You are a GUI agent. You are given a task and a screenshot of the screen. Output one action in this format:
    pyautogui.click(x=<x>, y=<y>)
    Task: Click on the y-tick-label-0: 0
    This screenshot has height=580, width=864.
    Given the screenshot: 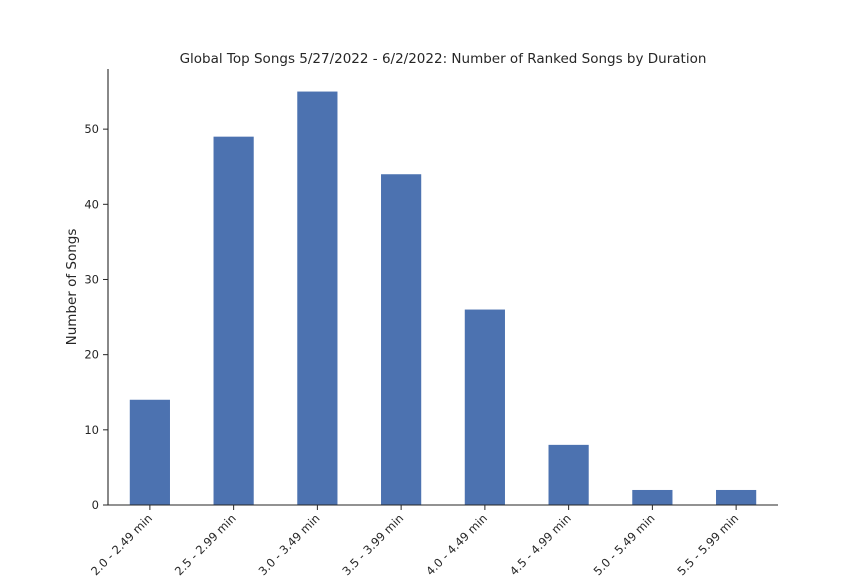 What is the action you would take?
    pyautogui.click(x=95, y=505)
    